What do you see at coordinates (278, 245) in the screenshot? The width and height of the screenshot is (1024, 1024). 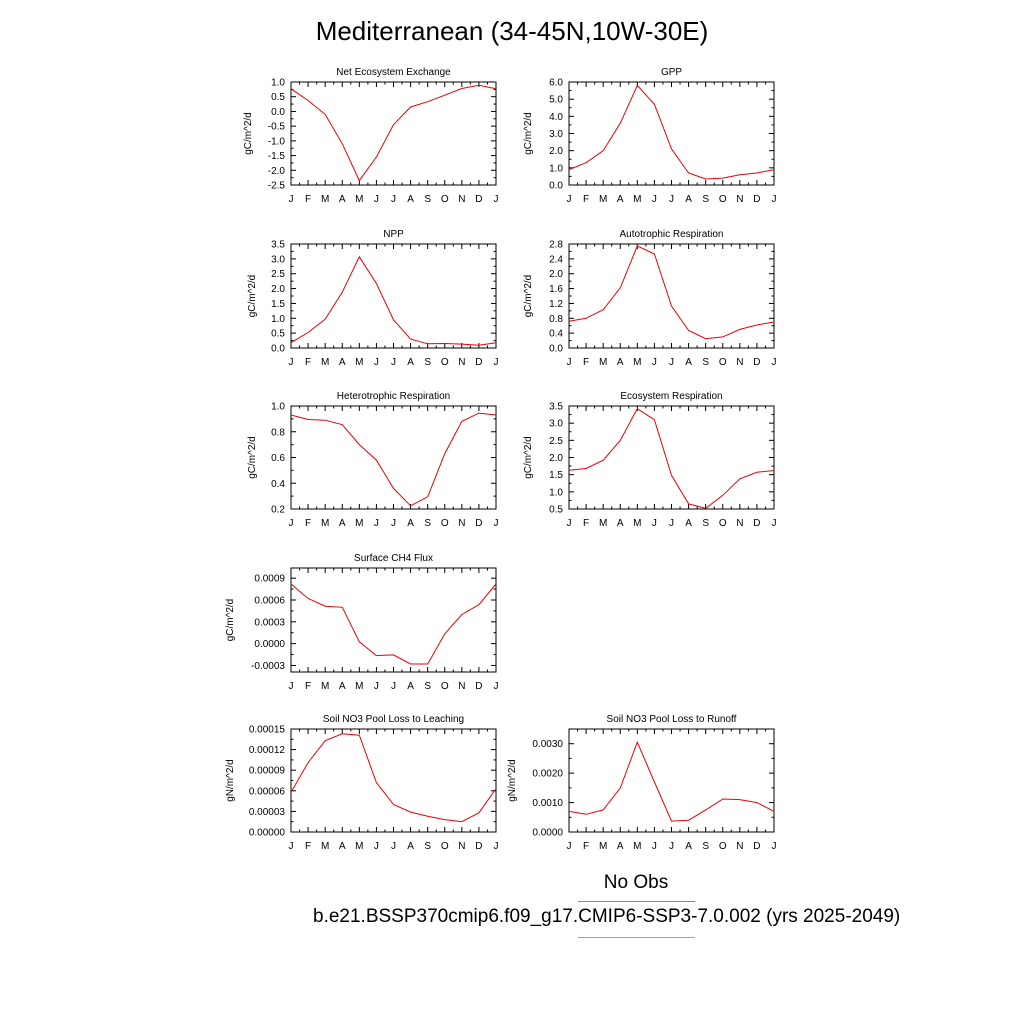 I see `y-tick-label: 3.5` at bounding box center [278, 245].